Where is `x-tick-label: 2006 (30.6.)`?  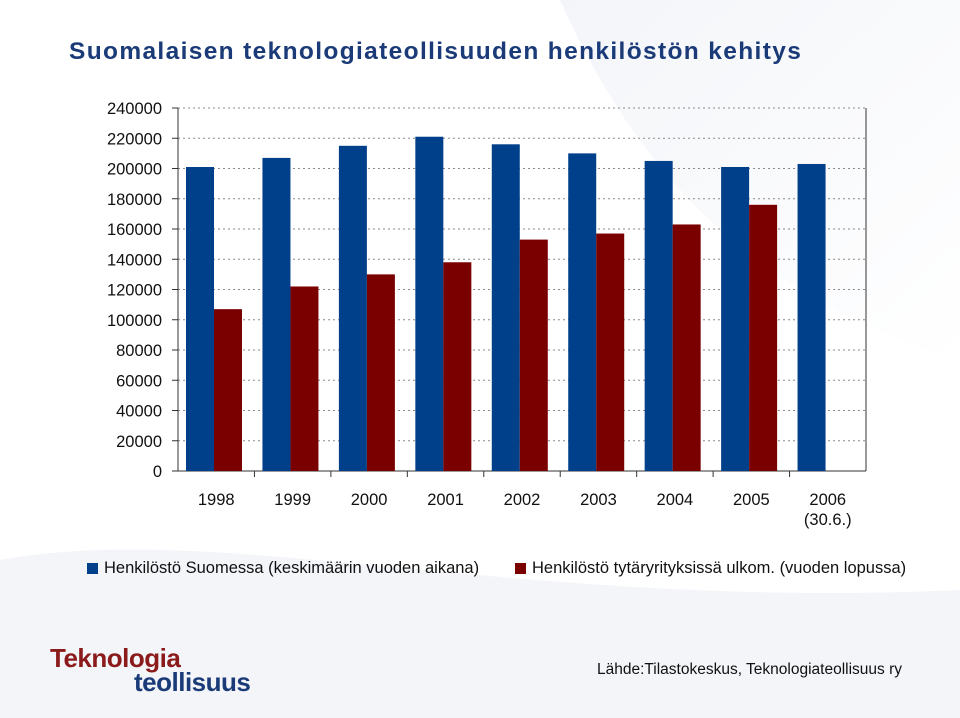 x-tick-label: 2006 (30.6.) is located at coordinates (828, 510).